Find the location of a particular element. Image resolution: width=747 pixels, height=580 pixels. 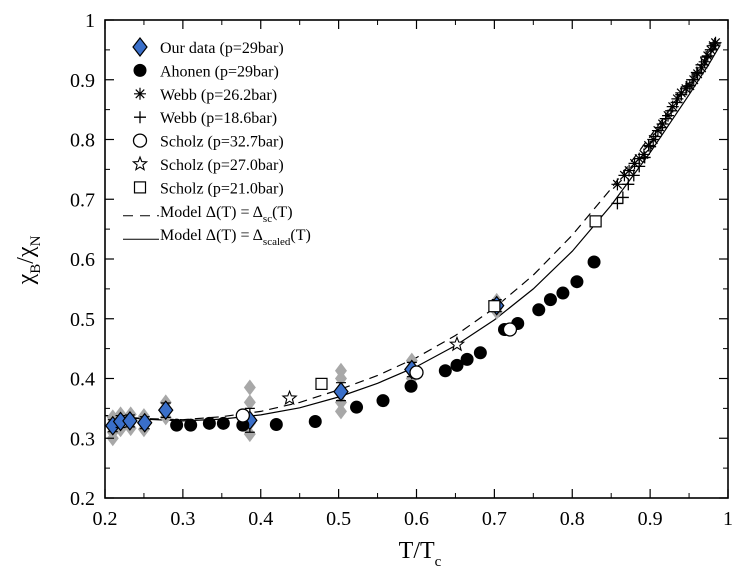

y-tick-label: 0.6 is located at coordinates (82, 260).